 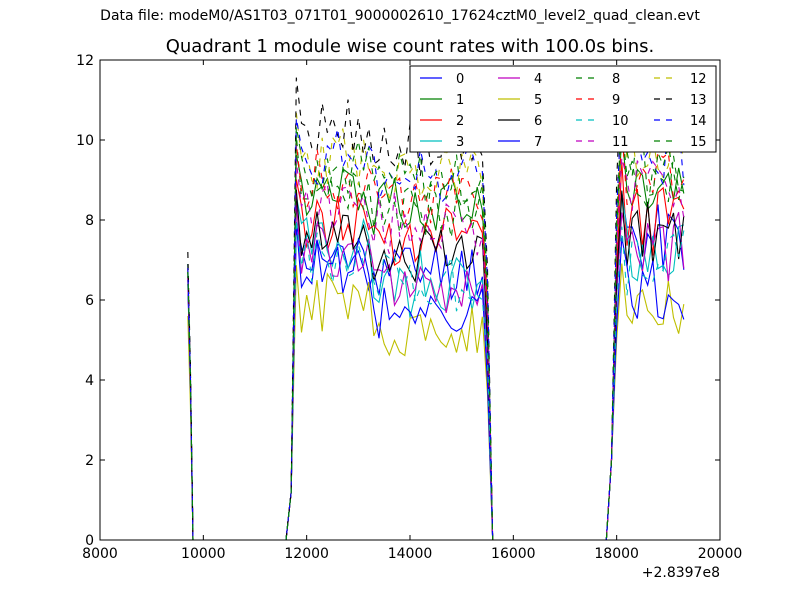 What do you see at coordinates (698, 100) in the screenshot?
I see `legend-label-13: 13` at bounding box center [698, 100].